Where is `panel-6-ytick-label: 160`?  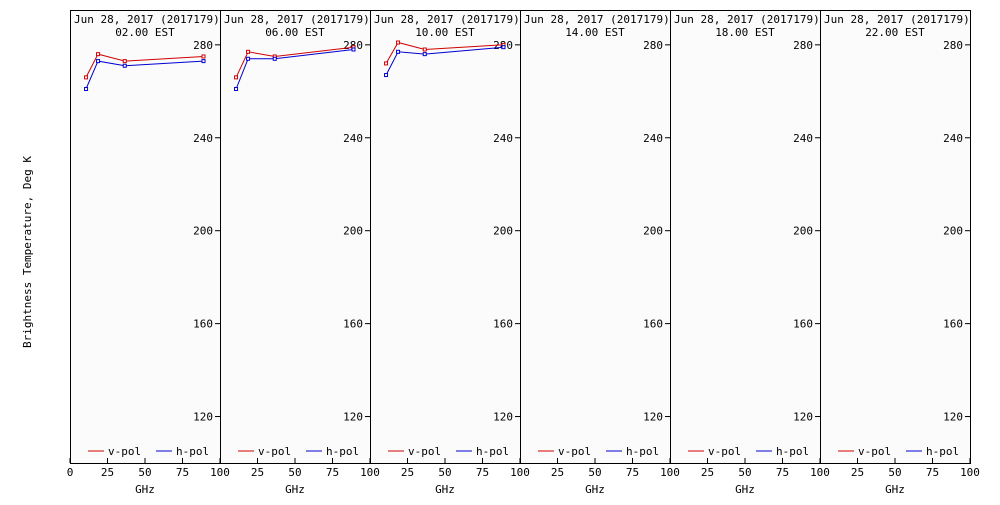
panel-6-ytick-label: 160 is located at coordinates (953, 324).